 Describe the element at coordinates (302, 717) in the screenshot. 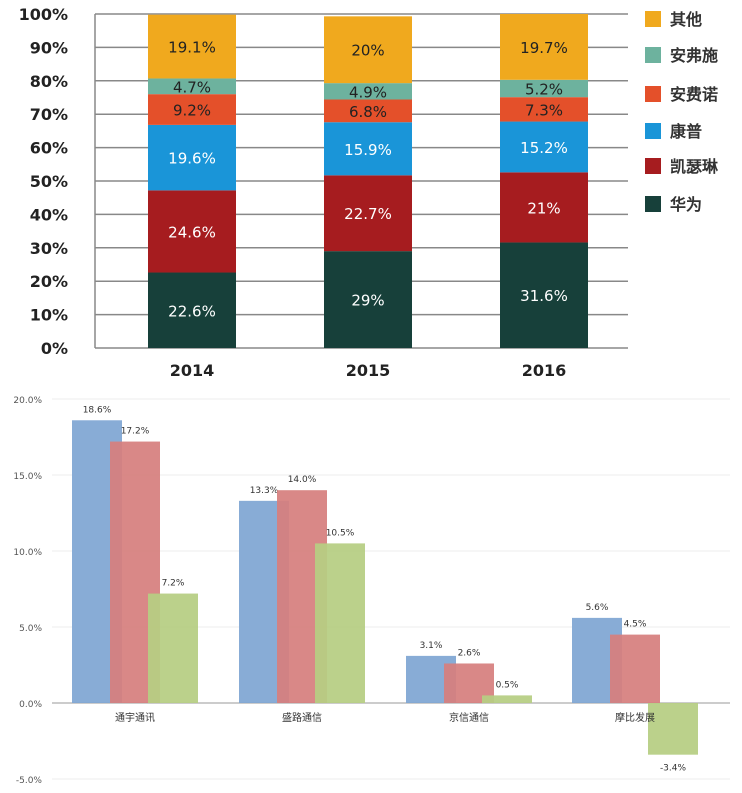

I see `x-tick-label: 盛路通信` at that location.